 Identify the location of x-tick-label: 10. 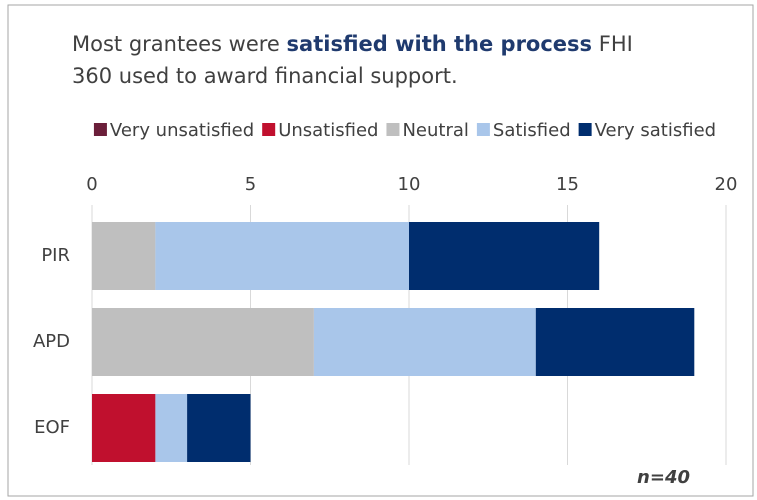
(409, 184).